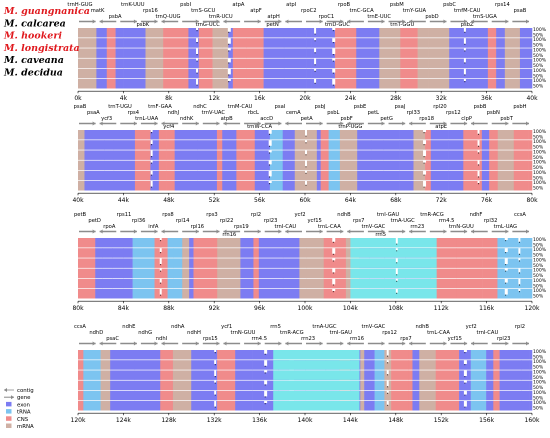 This screenshot has height=438, width=550. I want to click on gene-label: trnN-GUU, so click(461, 227).